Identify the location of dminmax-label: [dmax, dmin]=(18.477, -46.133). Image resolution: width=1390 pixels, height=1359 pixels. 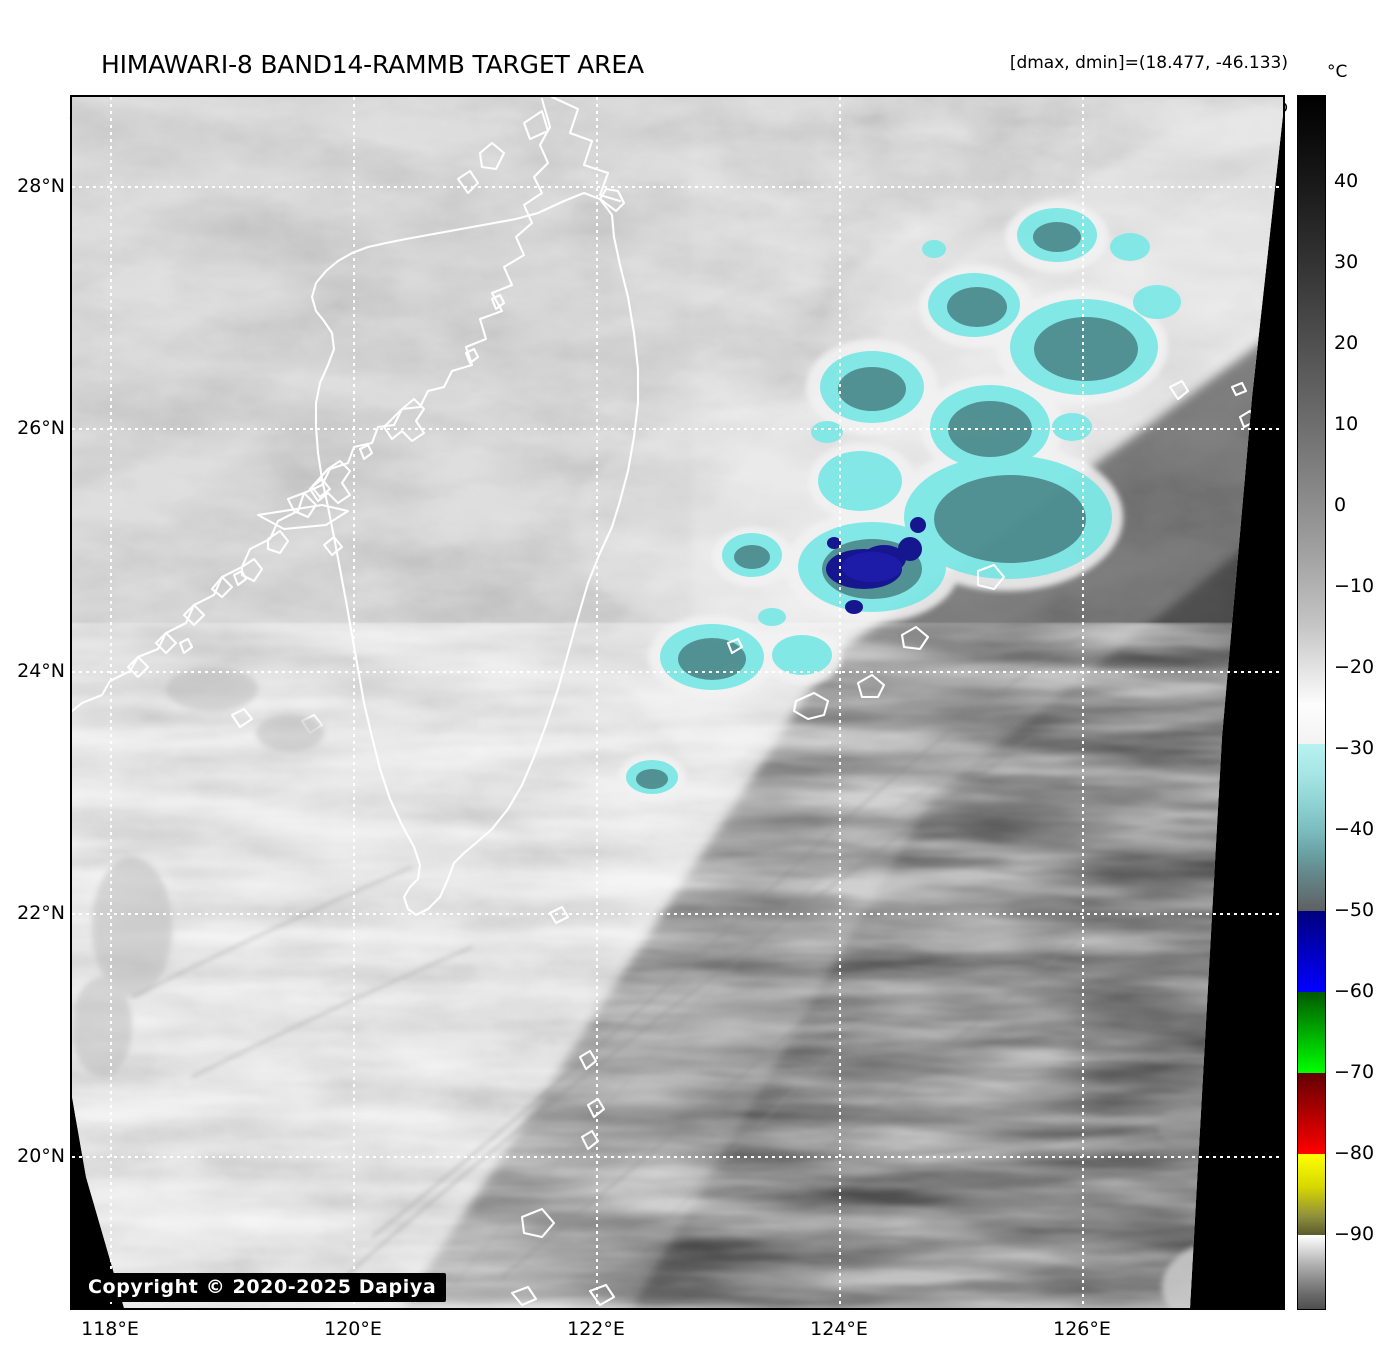
(1148, 63).